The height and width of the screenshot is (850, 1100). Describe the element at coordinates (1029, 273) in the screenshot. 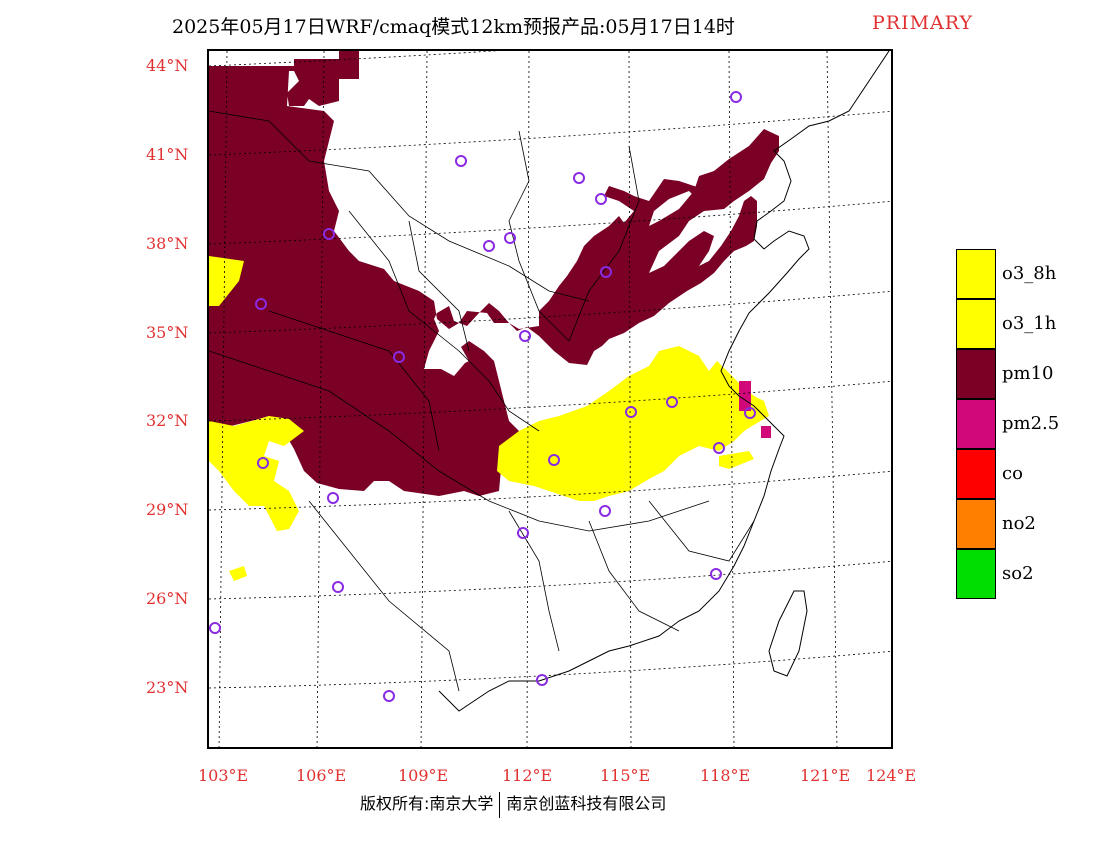

I see `legend-label: o3_8h` at that location.